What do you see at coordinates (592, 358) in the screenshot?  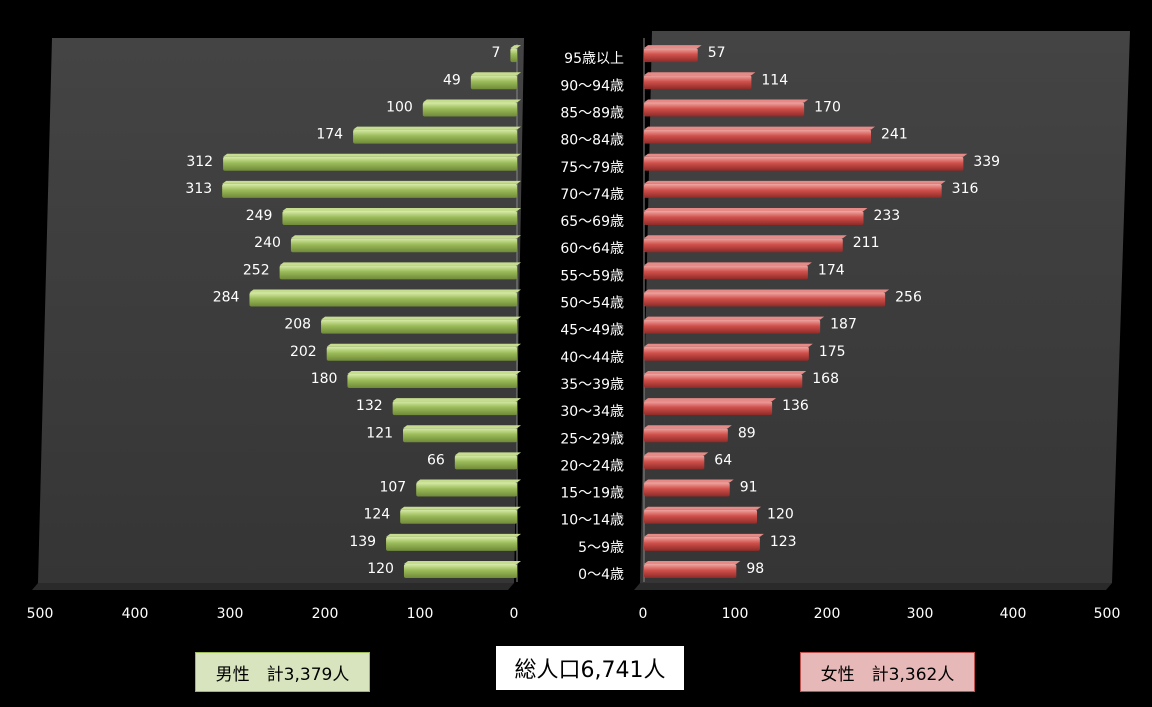 I see `age-group-label: 40〜44歳` at bounding box center [592, 358].